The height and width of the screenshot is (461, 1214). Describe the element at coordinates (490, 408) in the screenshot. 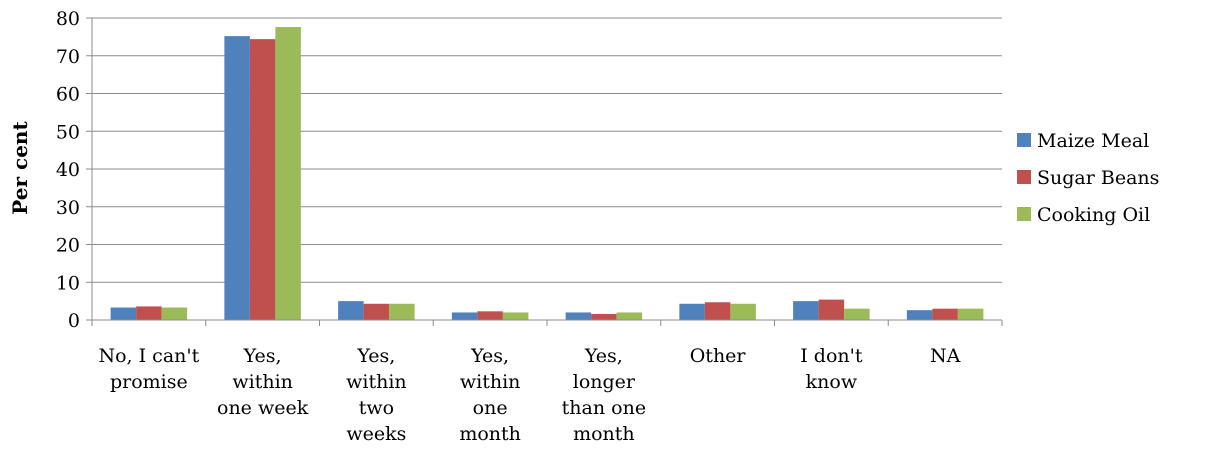

I see `x-category-label-line: one` at that location.